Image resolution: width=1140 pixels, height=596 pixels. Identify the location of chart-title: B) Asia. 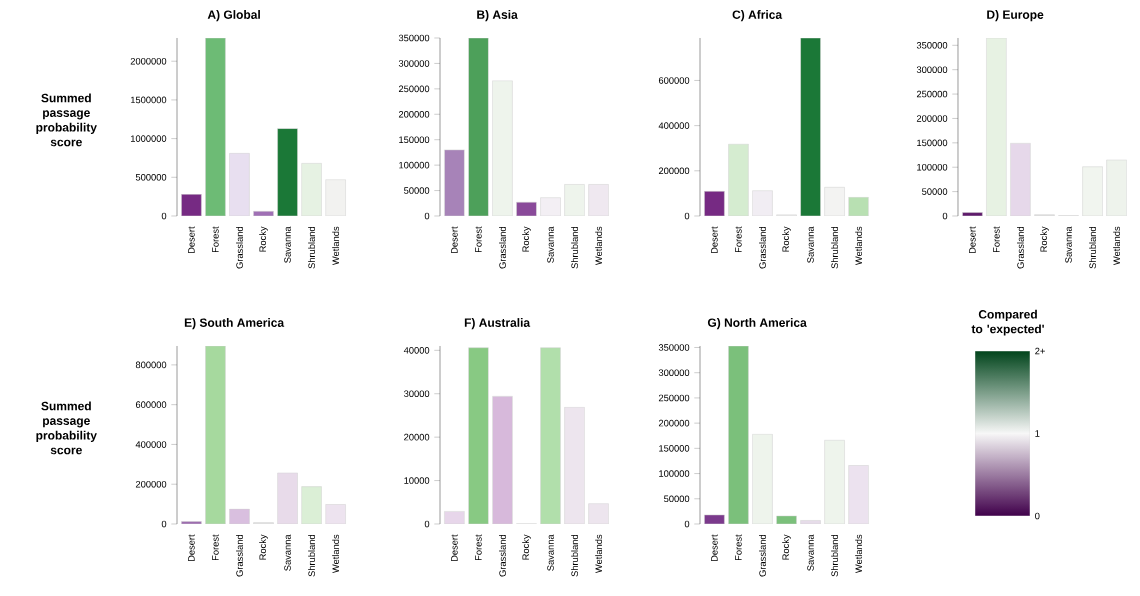
(497, 16).